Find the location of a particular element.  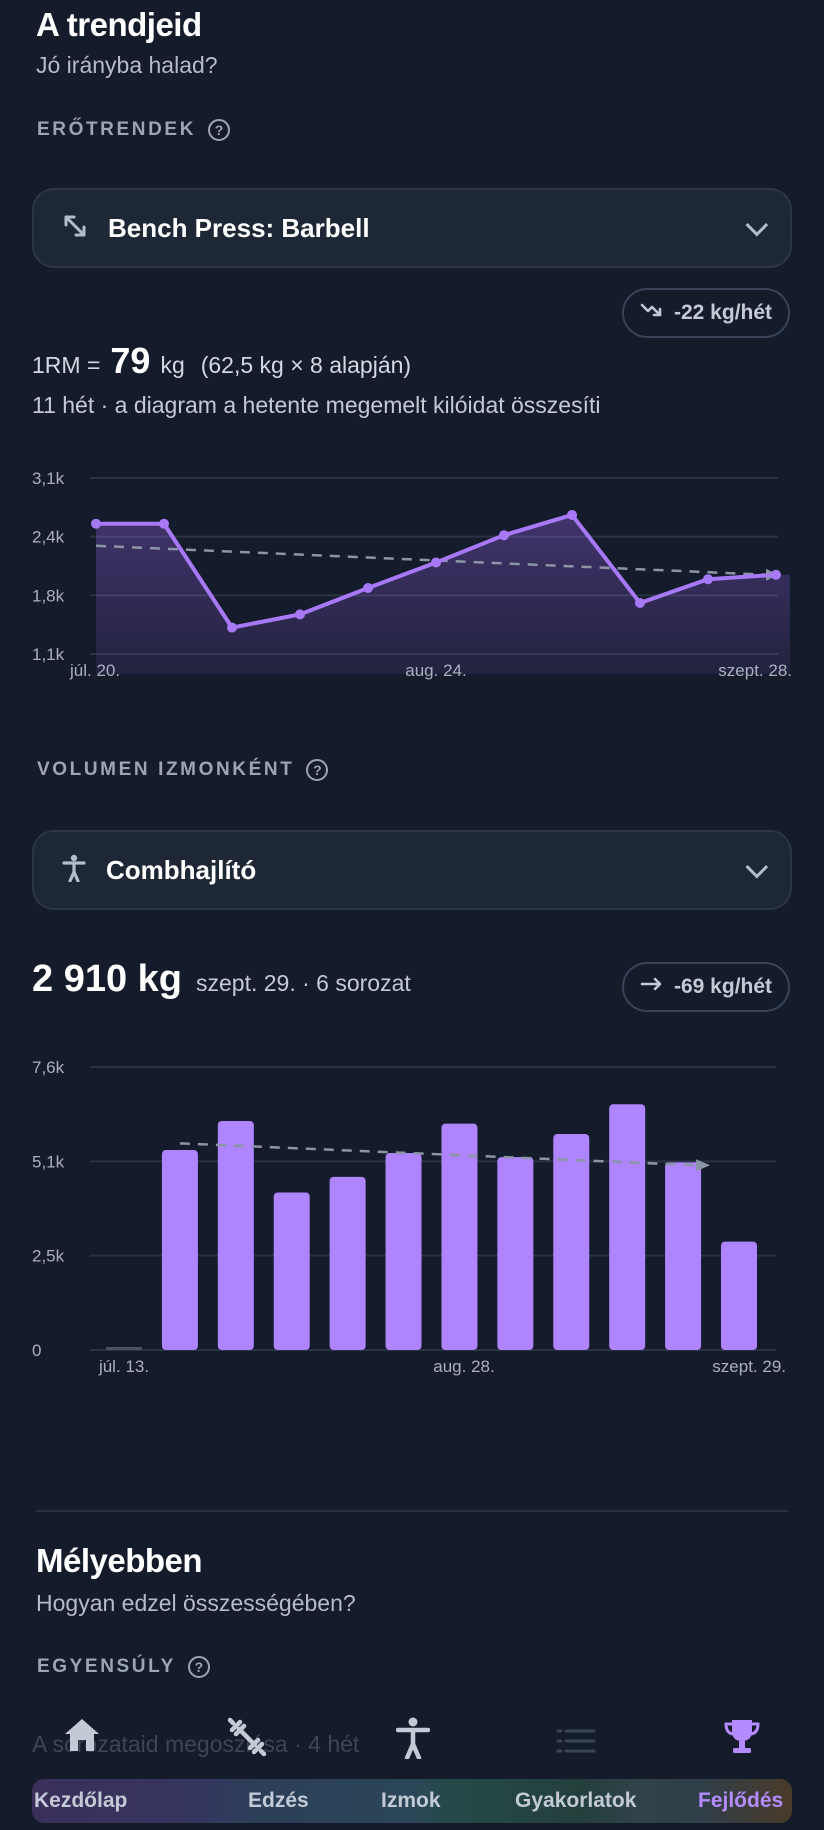

muscle-select: Combhajlító is located at coordinates (412, 870).